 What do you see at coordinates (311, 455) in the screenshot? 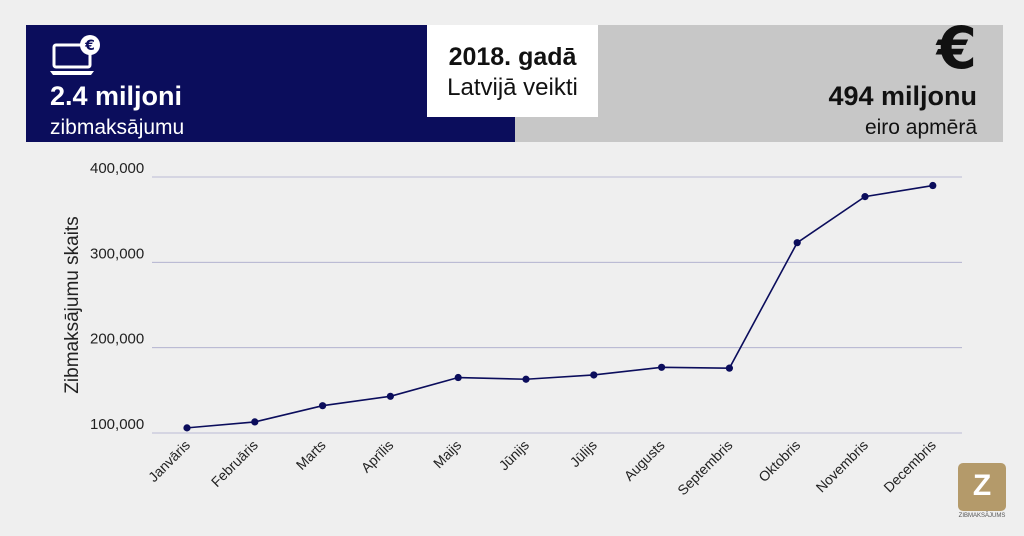
I see `x-tick-label: Marts` at bounding box center [311, 455].